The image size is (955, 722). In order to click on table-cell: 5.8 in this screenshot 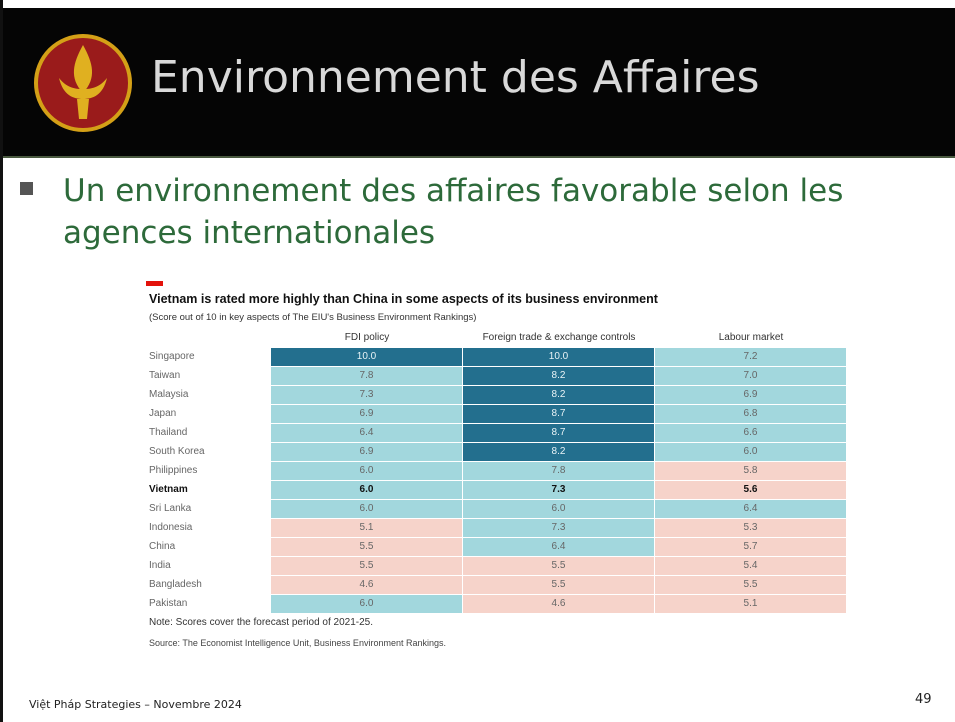, I will do `click(750, 471)`.